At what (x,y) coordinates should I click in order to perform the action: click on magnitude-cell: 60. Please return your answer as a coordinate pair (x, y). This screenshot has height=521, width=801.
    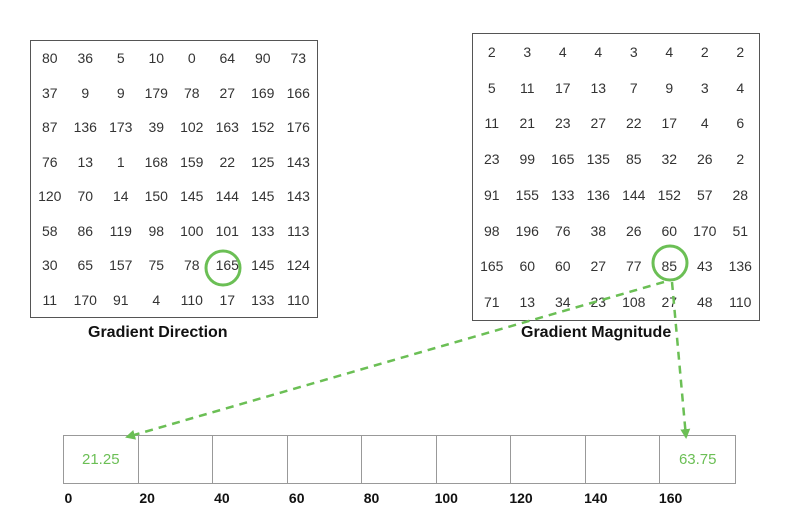
    Looking at the image, I should click on (562, 266).